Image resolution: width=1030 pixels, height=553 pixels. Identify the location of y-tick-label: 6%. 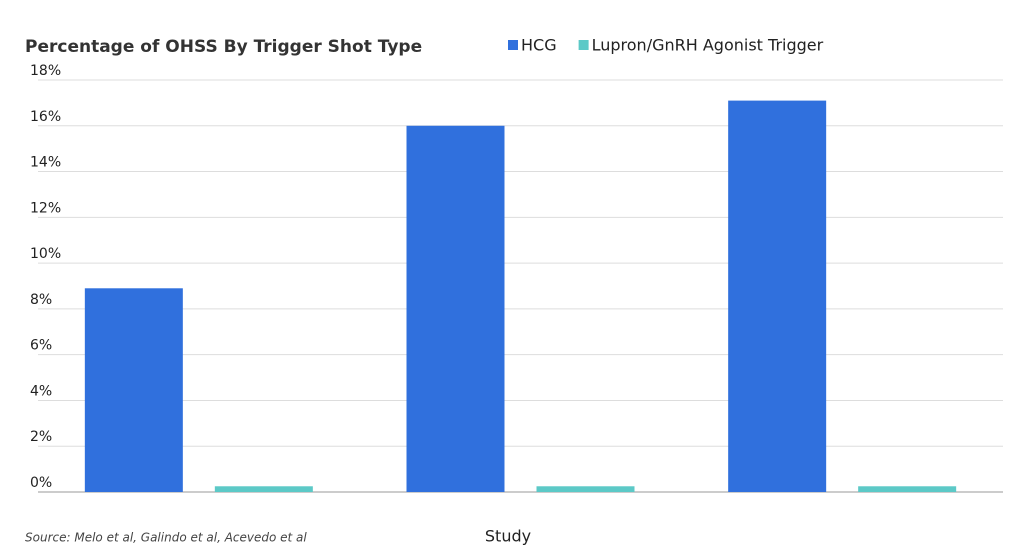
(41, 346).